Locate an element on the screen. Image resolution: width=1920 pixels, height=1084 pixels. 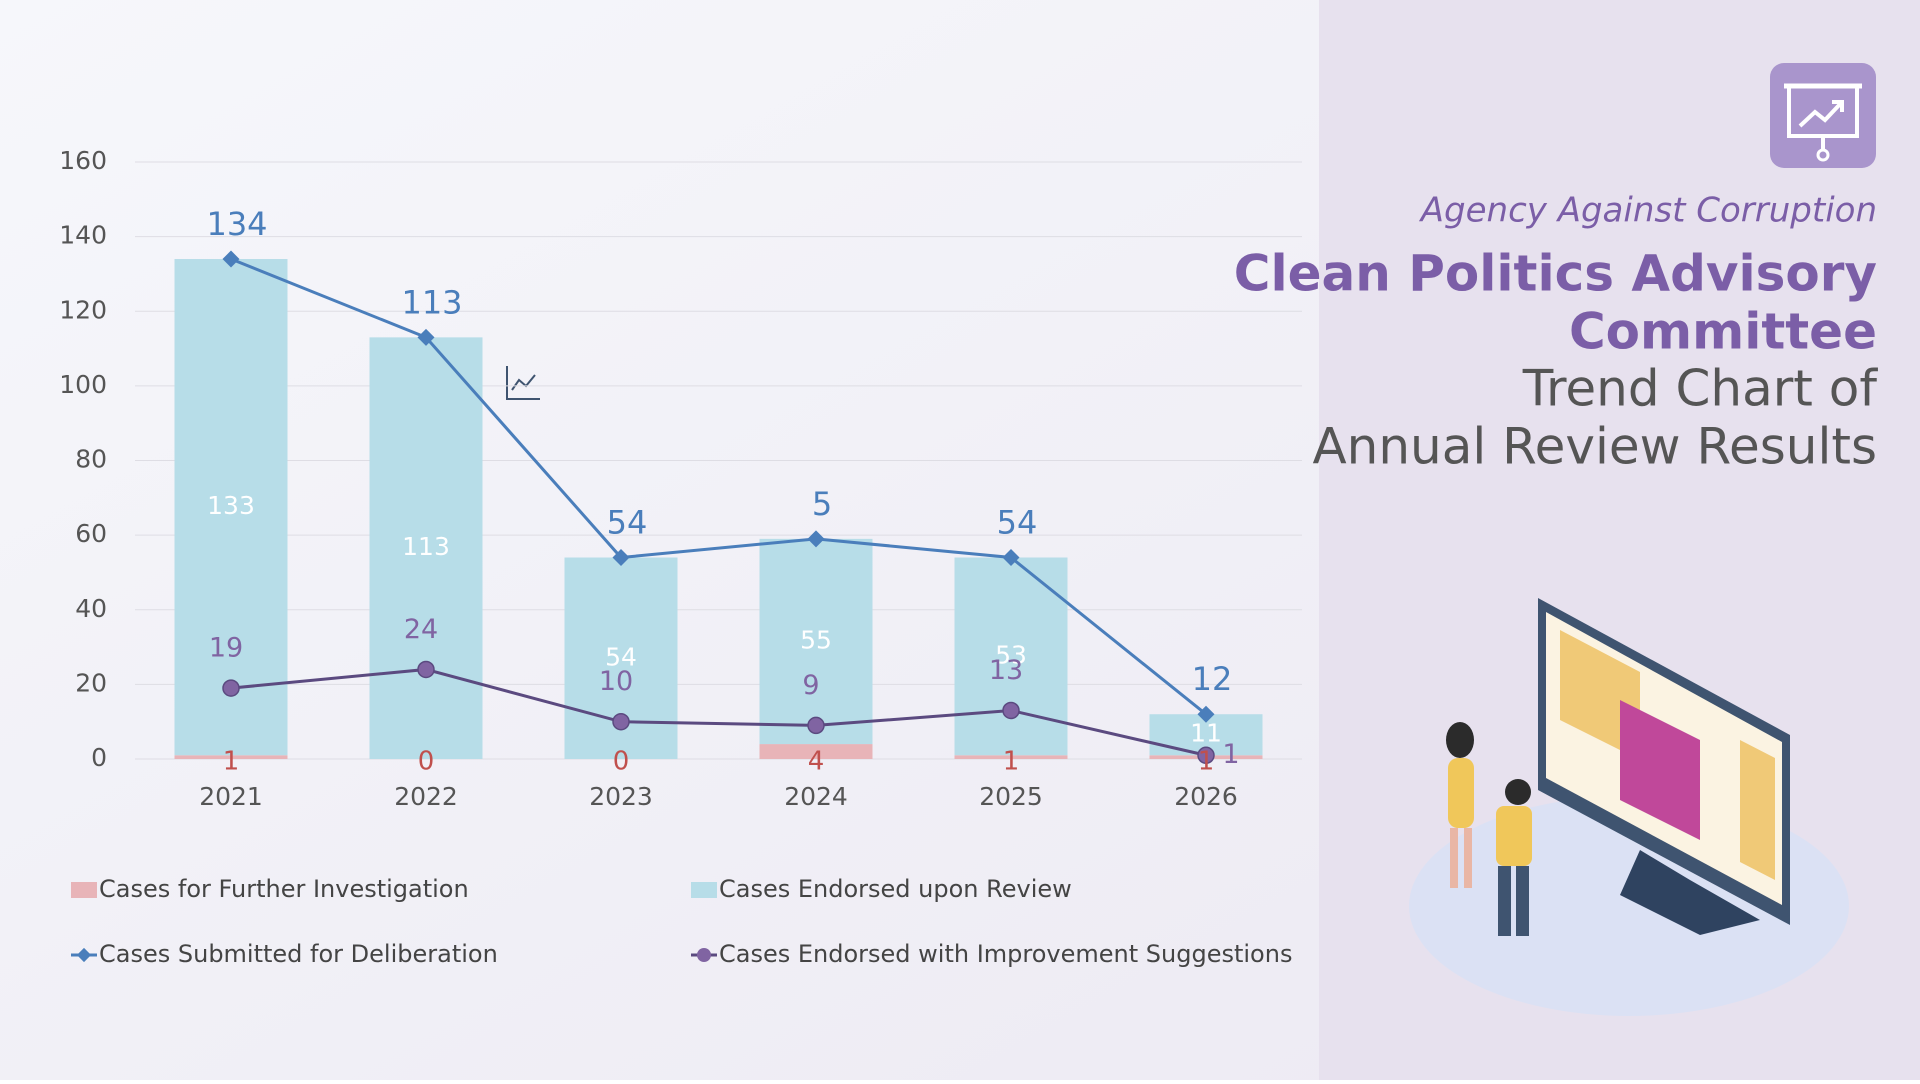
data-label: 5 is located at coordinates (822, 504).